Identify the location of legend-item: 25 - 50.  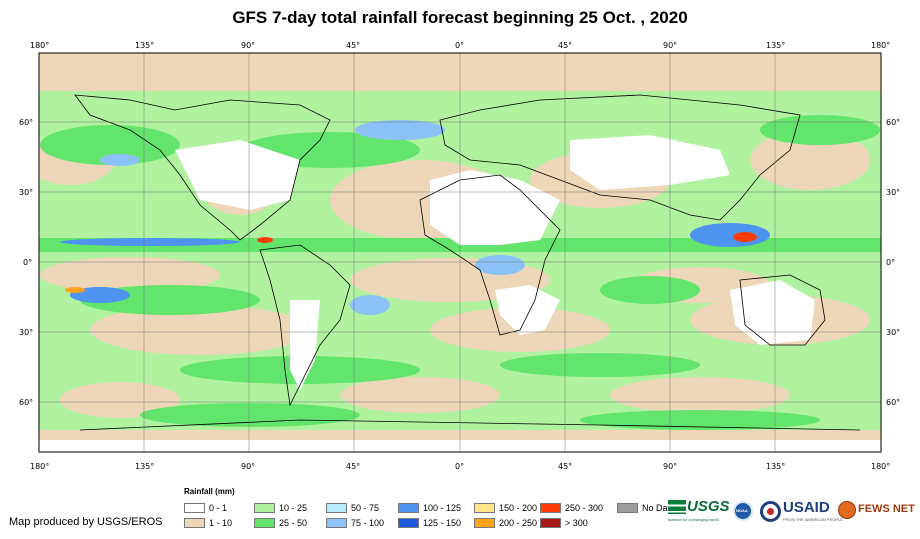
(280, 523).